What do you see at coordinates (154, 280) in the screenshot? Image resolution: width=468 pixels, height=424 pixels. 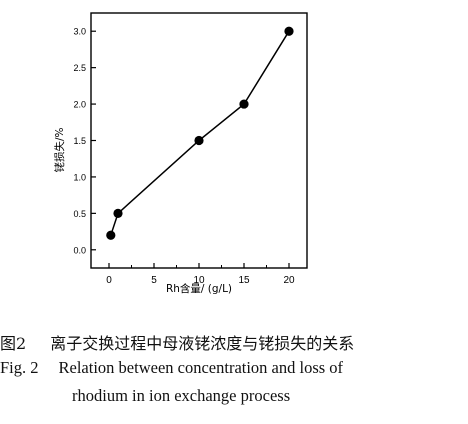 I see `x-tick-label: 5` at bounding box center [154, 280].